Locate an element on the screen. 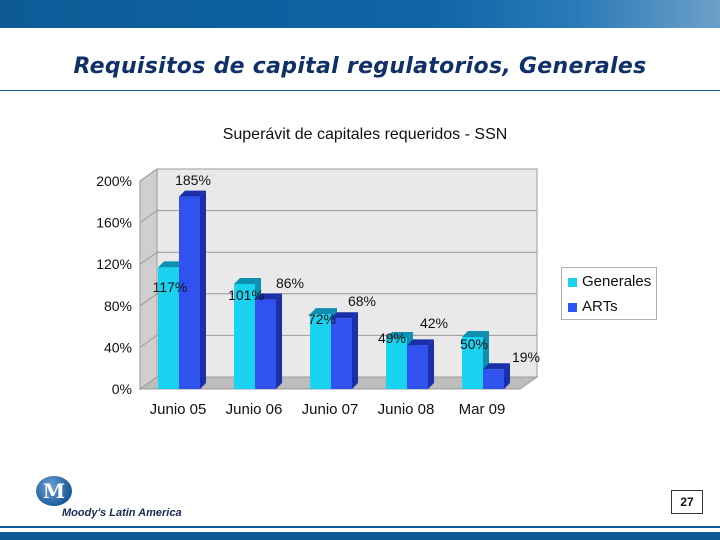  brand-name: Moody's Latin America is located at coordinates (122, 513).